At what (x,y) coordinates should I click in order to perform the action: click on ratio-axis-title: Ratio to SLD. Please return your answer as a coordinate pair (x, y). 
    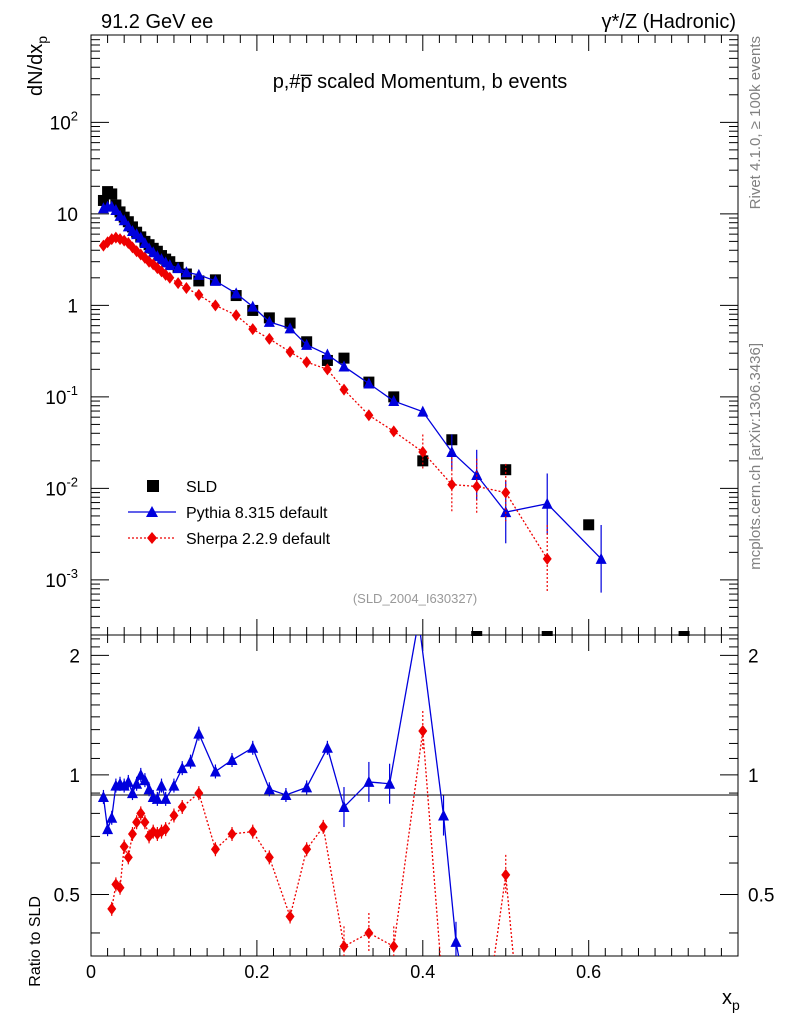
    Looking at the image, I should click on (35, 941).